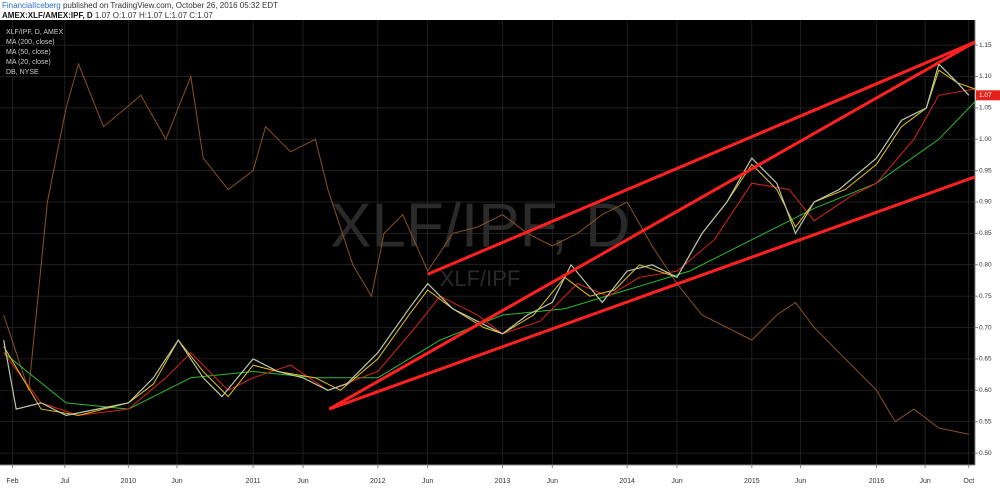  Describe the element at coordinates (985, 202) in the screenshot. I see `y-tick-label: 0.90` at that location.